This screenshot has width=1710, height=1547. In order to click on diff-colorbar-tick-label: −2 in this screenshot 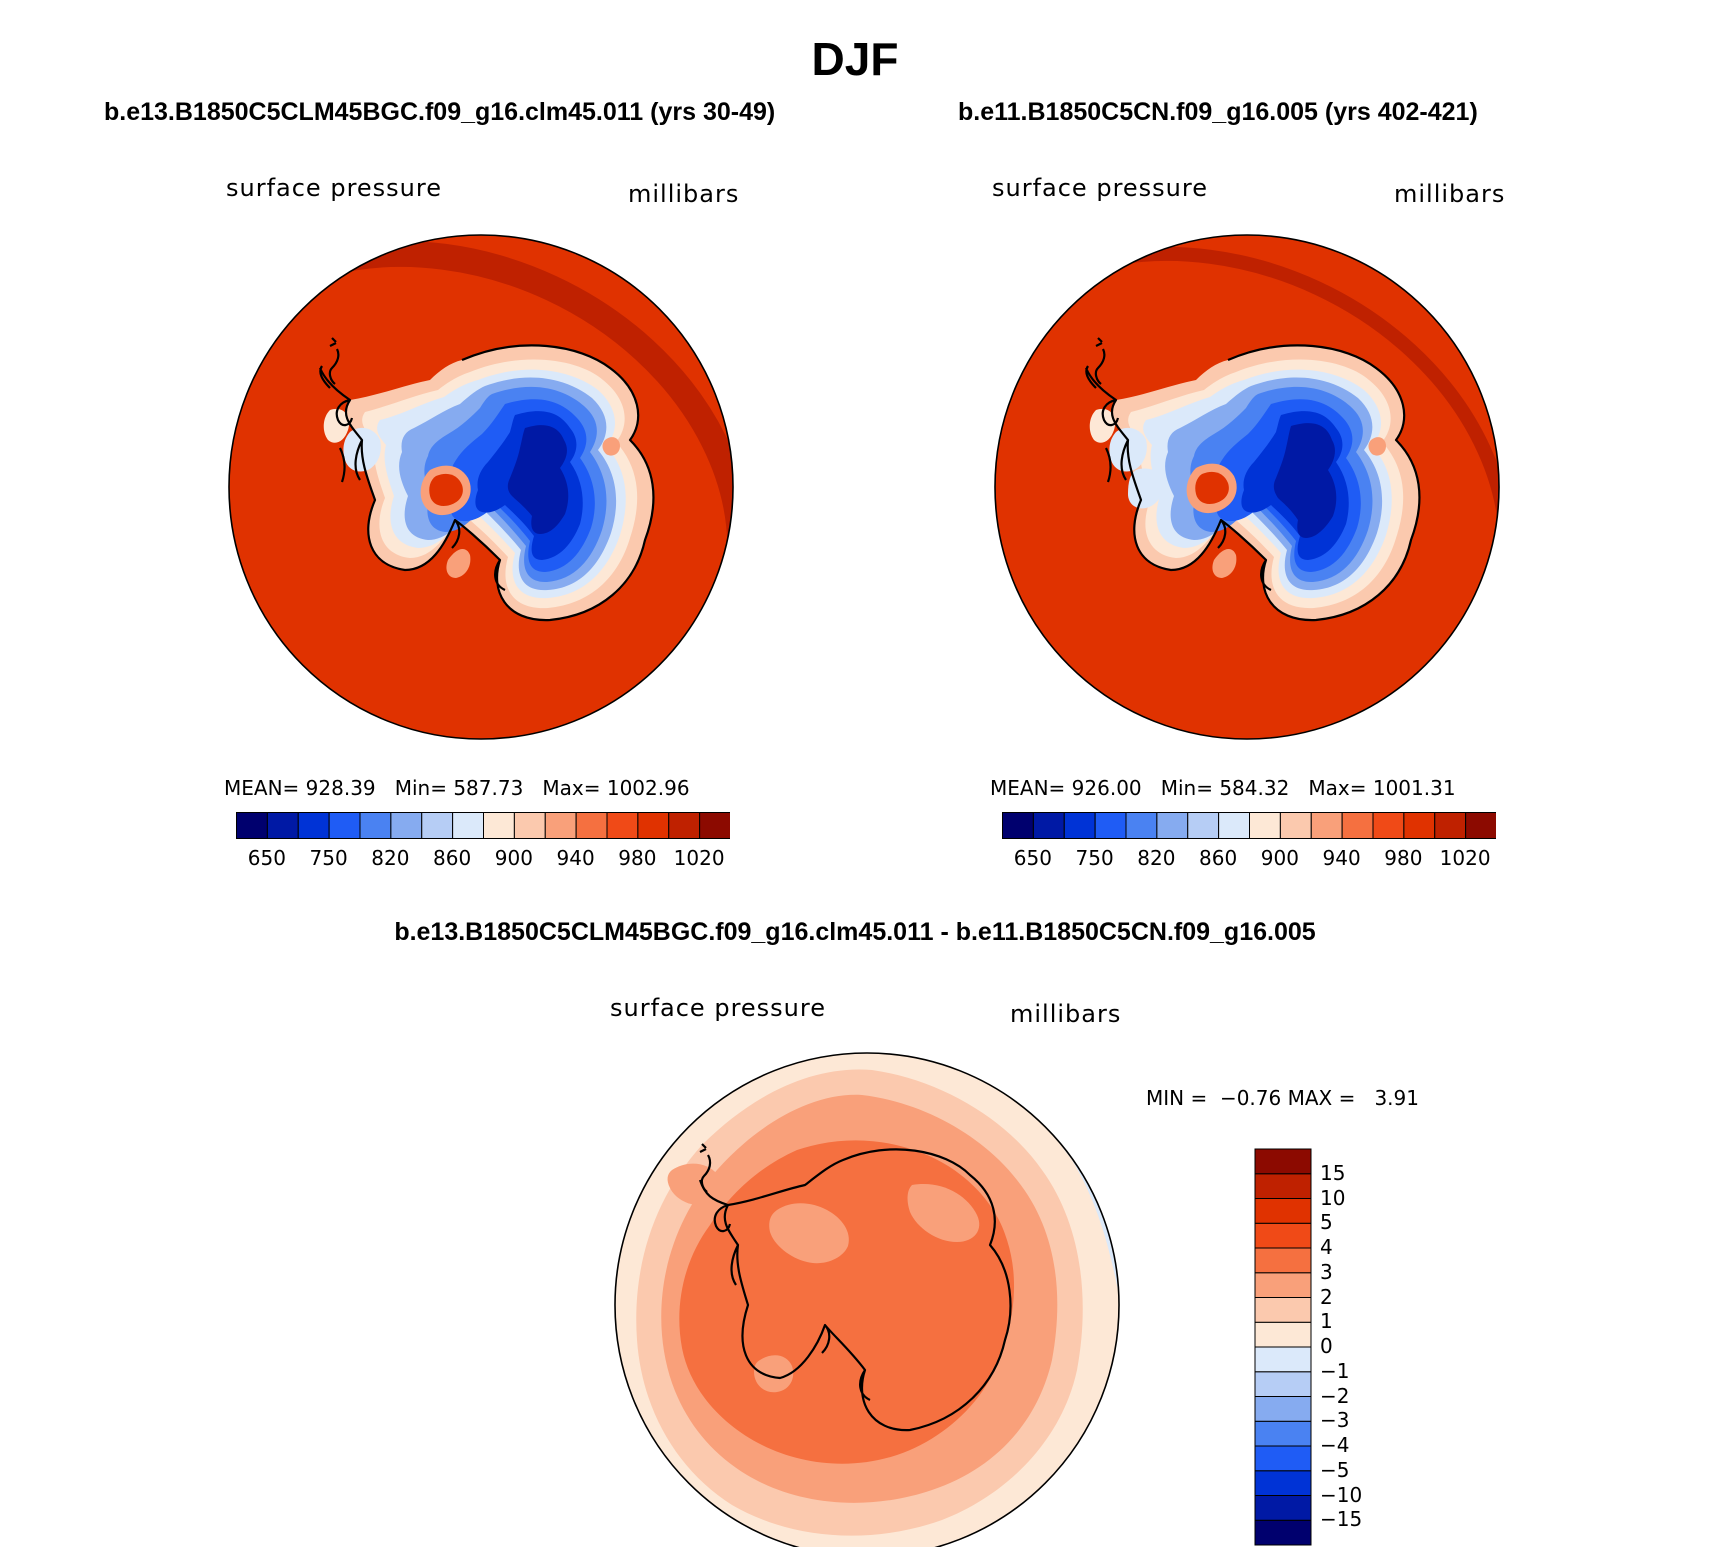, I will do `click(1335, 1395)`.